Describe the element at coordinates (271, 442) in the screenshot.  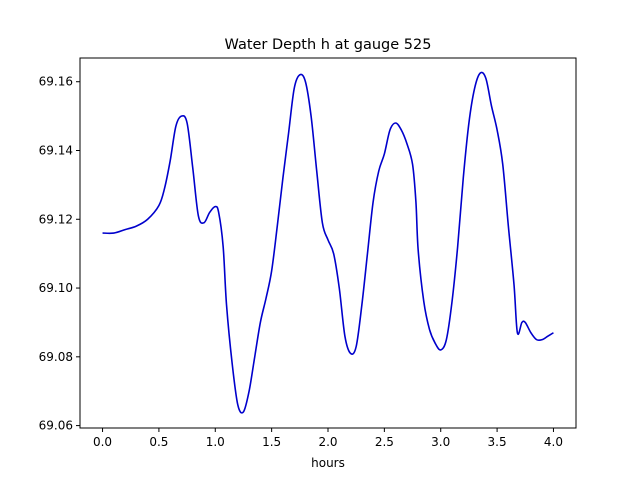
I see `x-tick-label: 1.5` at that location.